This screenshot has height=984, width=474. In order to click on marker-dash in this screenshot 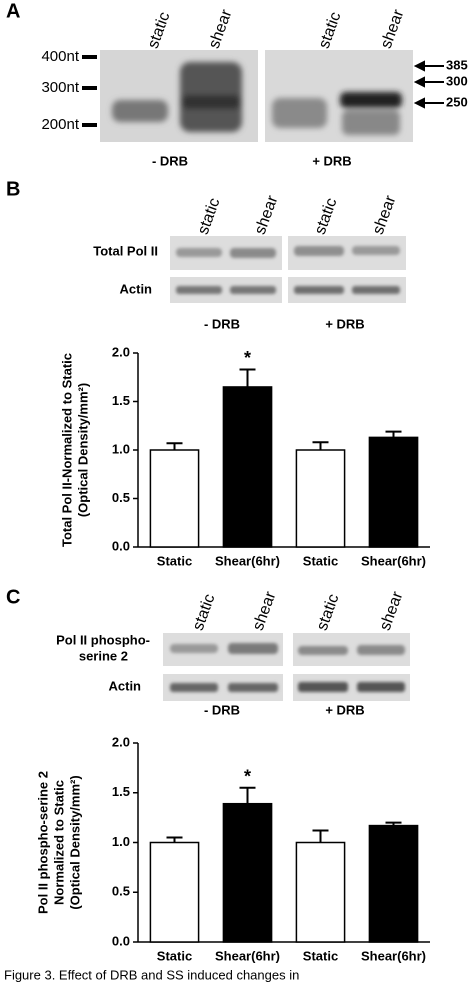, I will do `click(89, 91)`.